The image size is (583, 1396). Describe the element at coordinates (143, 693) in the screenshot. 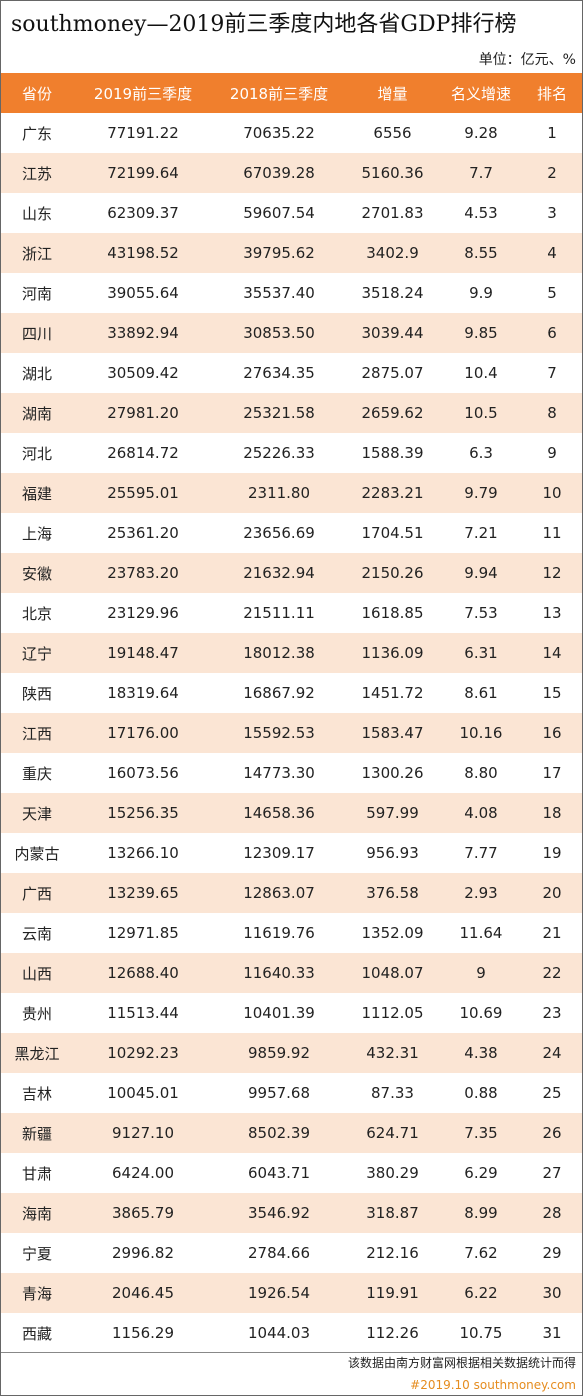

I see `cell-gdp-2019q3: 18319.64` at that location.